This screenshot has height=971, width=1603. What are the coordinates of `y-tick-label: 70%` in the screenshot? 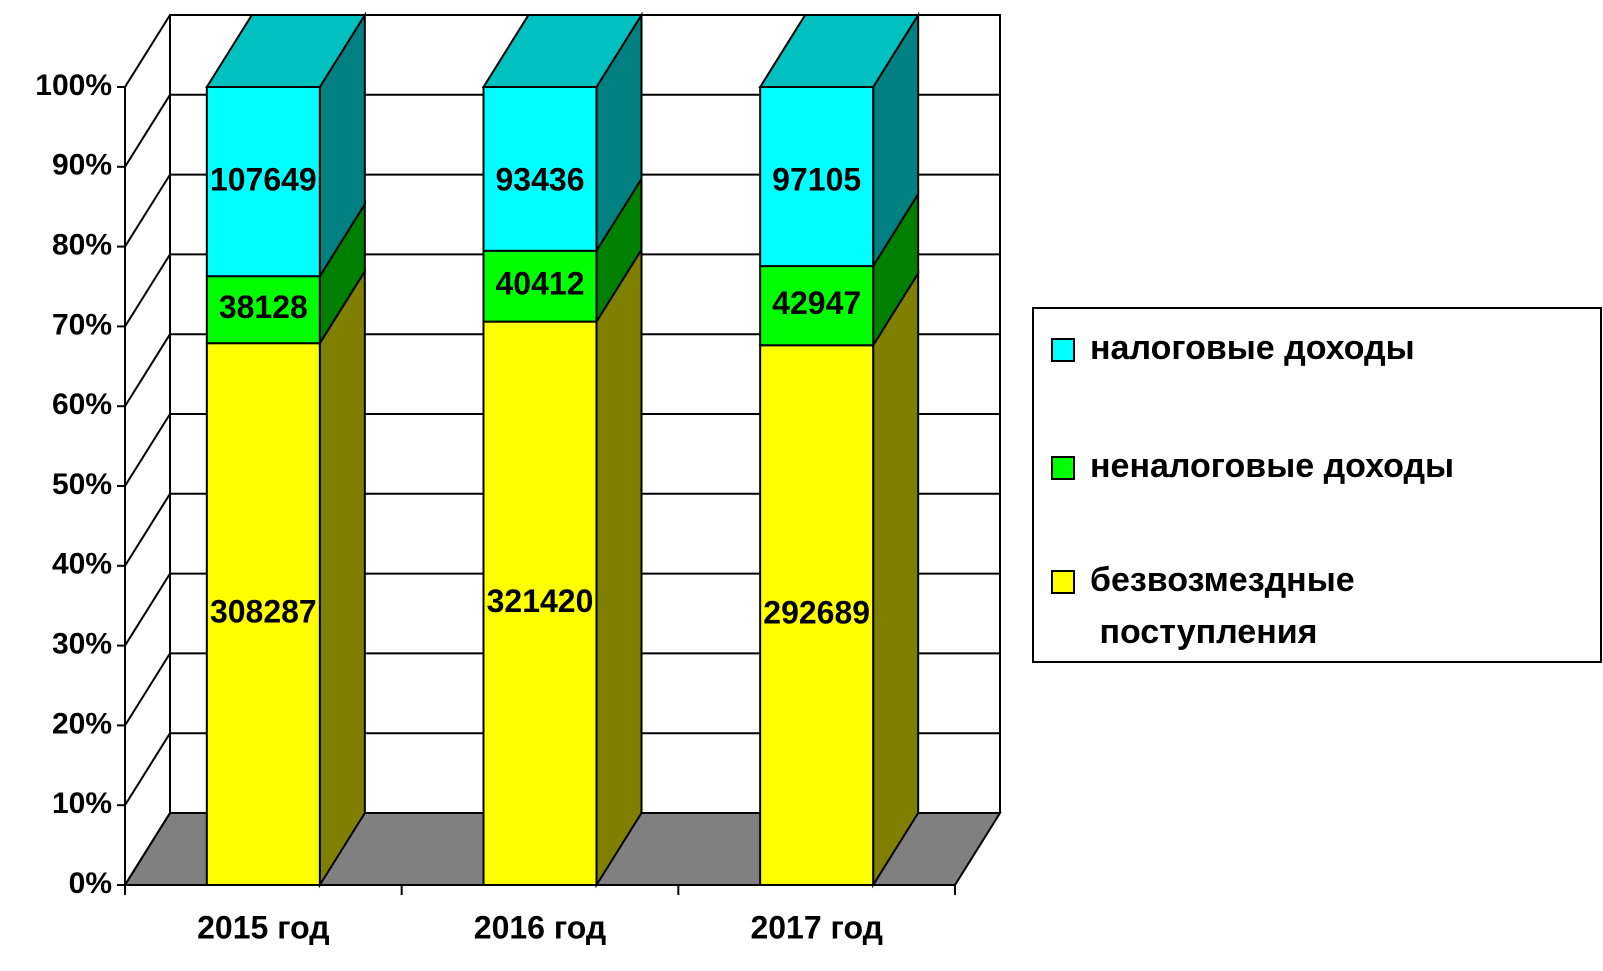 It's located at (82, 324).